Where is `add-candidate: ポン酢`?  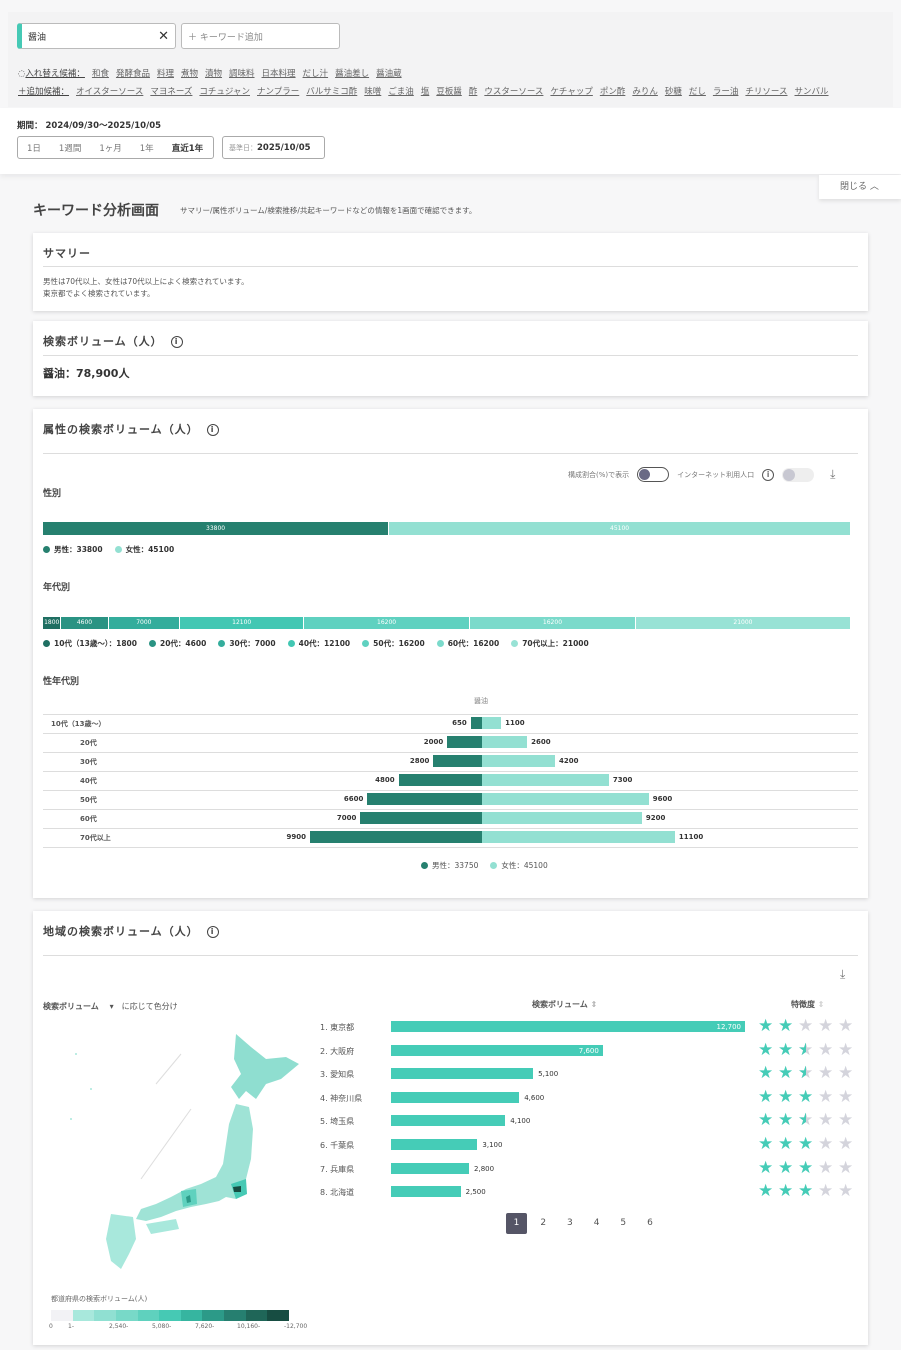 add-candidate: ポン酢 is located at coordinates (612, 92).